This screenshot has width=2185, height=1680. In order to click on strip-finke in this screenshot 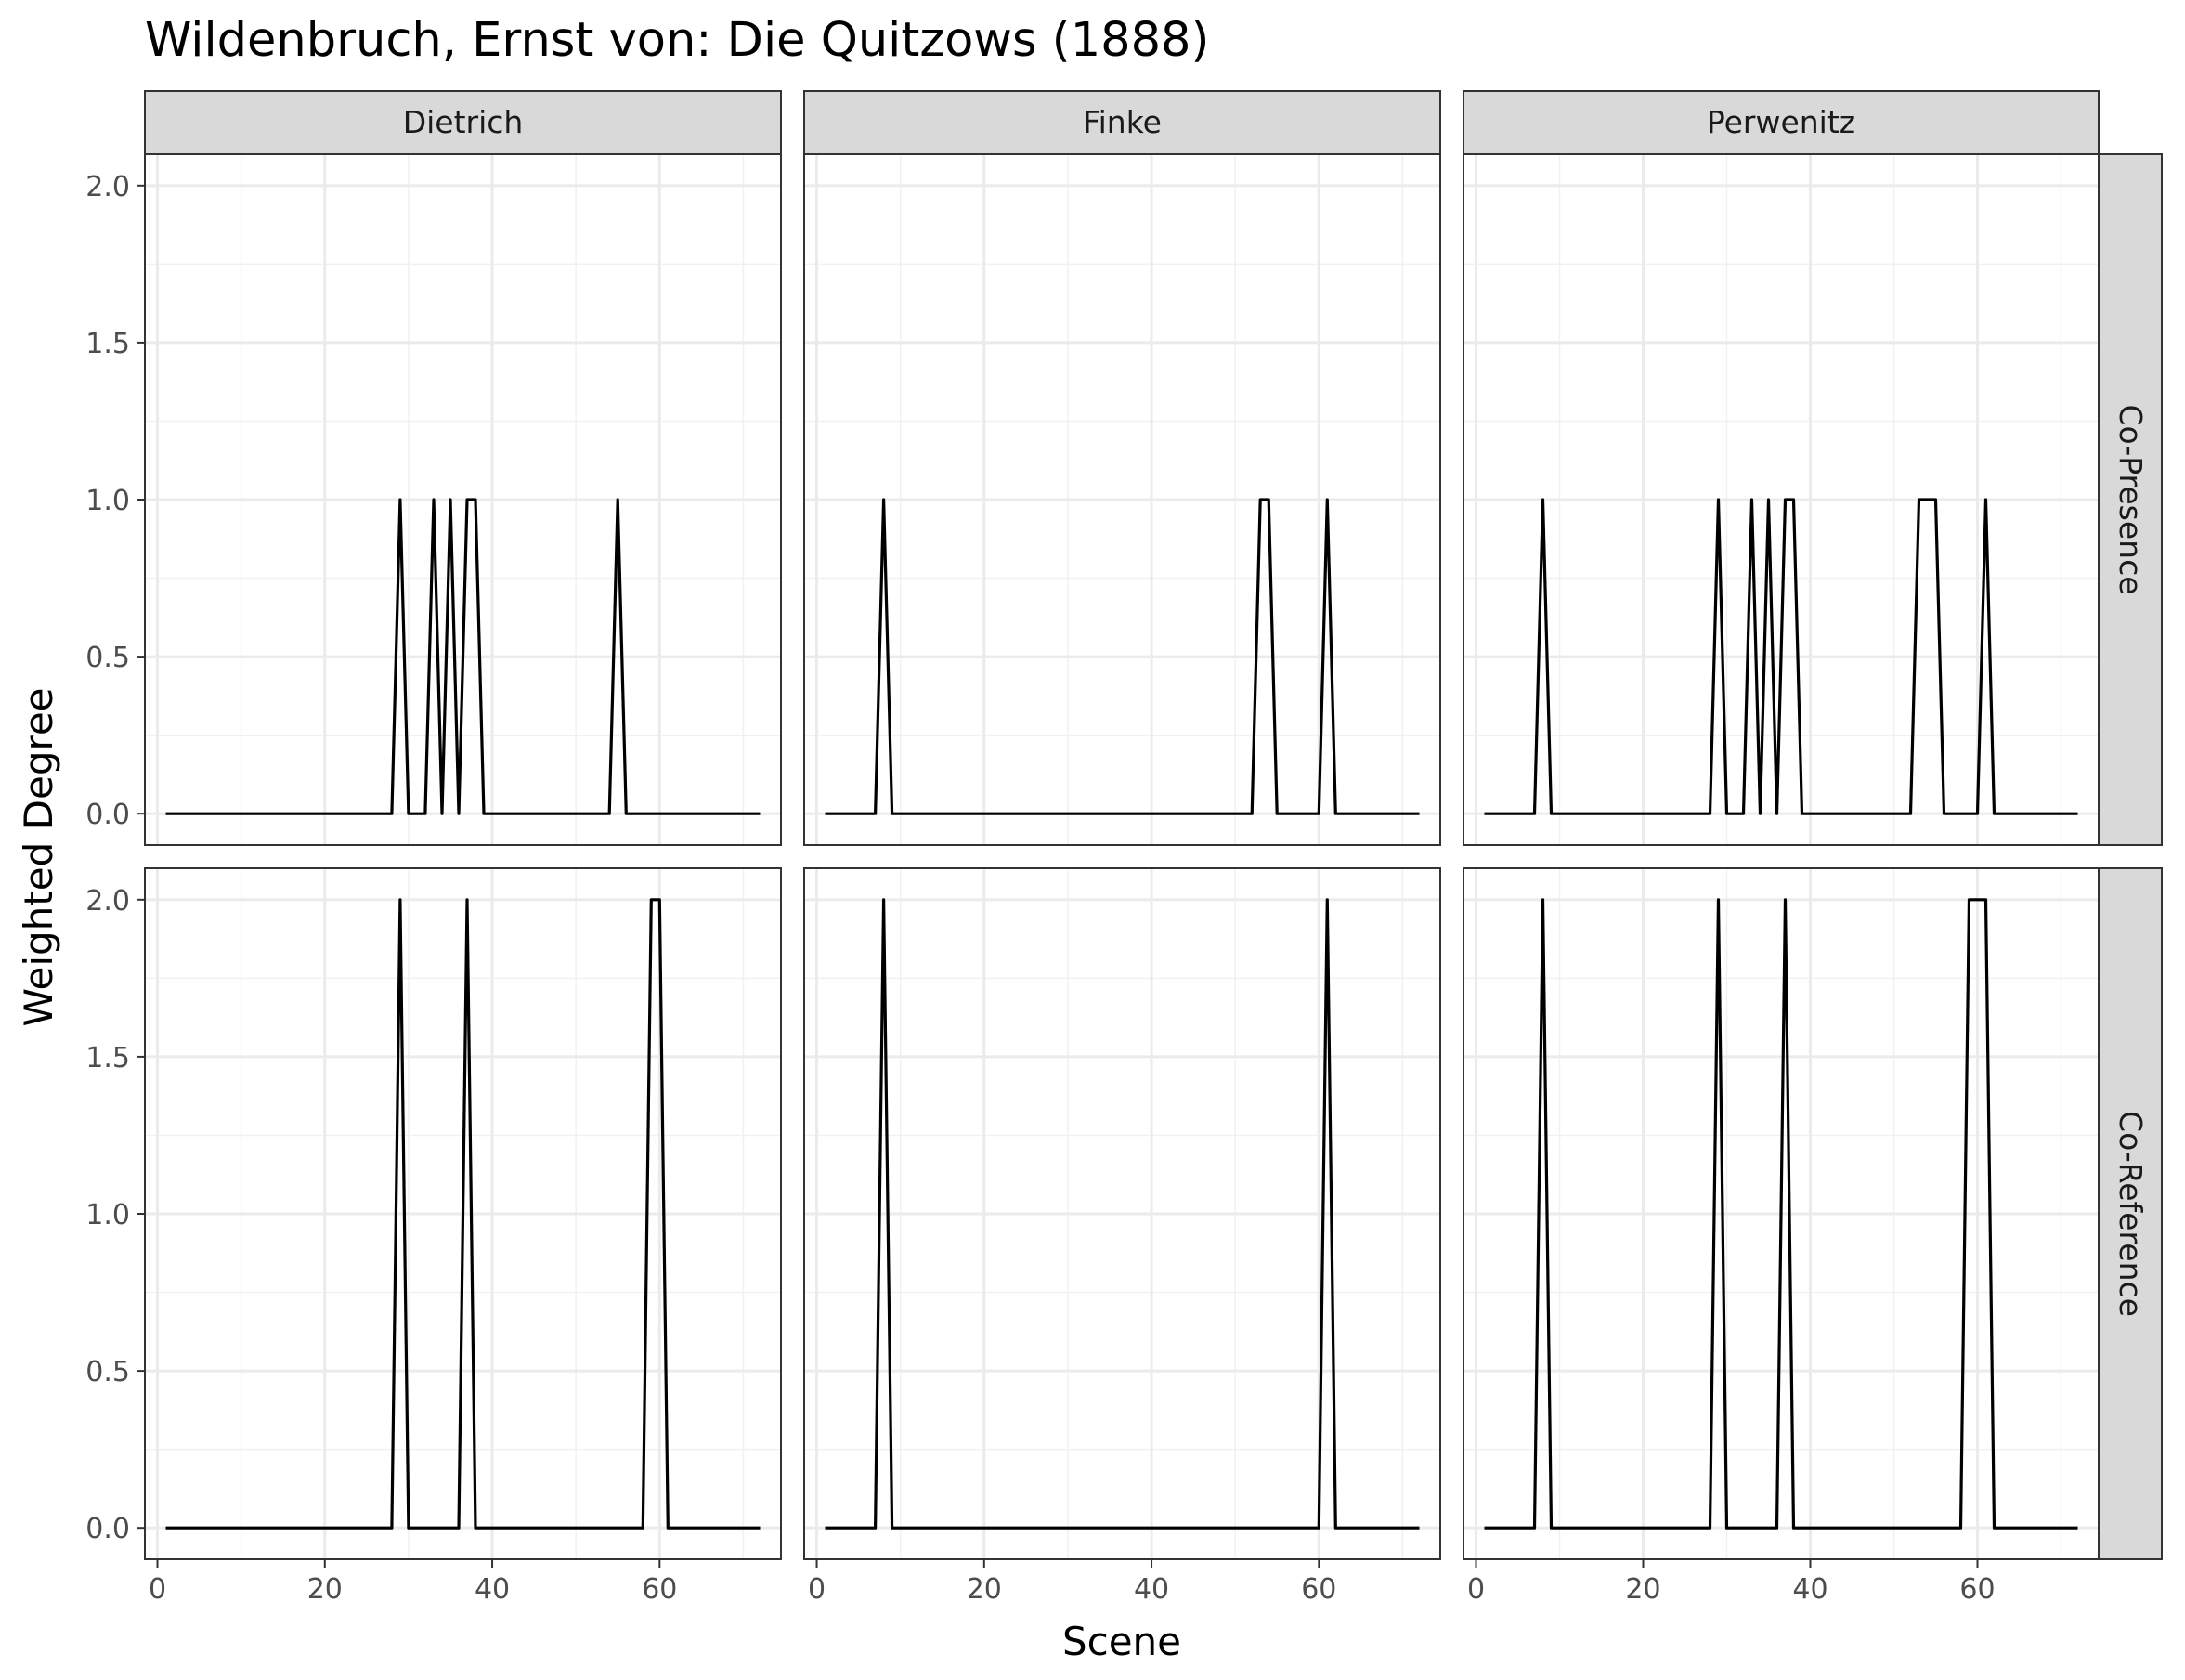, I will do `click(1122, 122)`.